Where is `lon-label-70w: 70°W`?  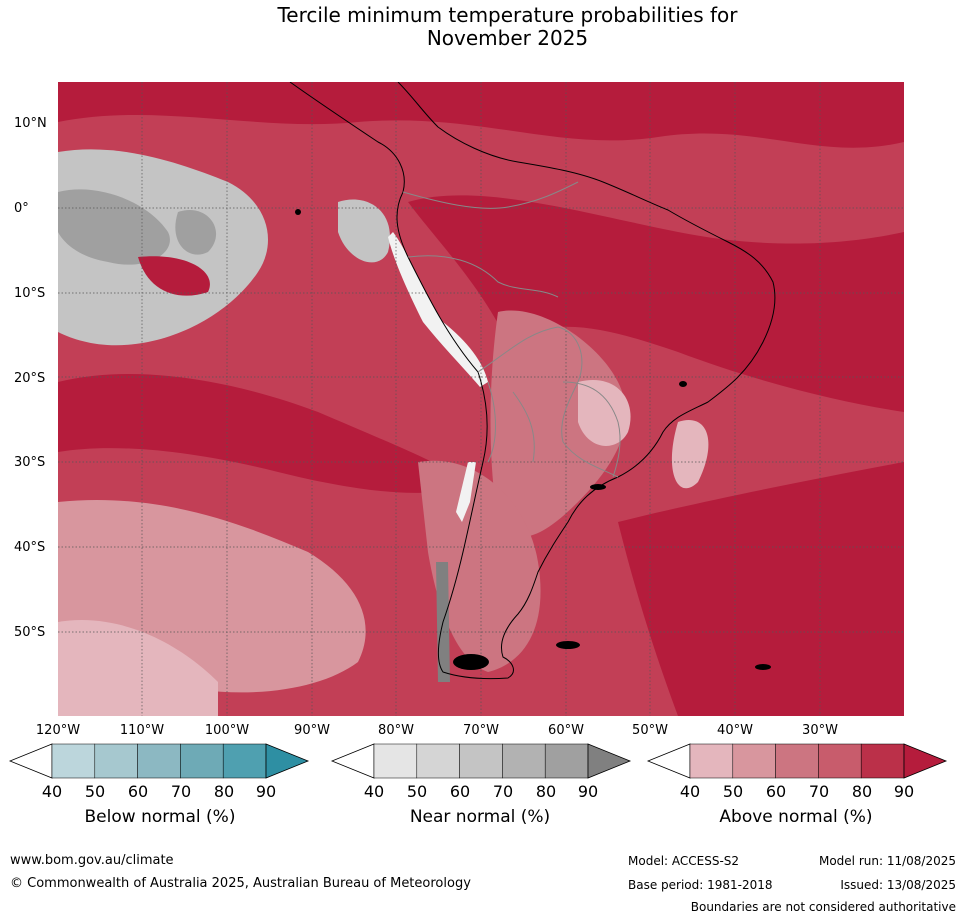
lon-label-70w: 70°W is located at coordinates (481, 730).